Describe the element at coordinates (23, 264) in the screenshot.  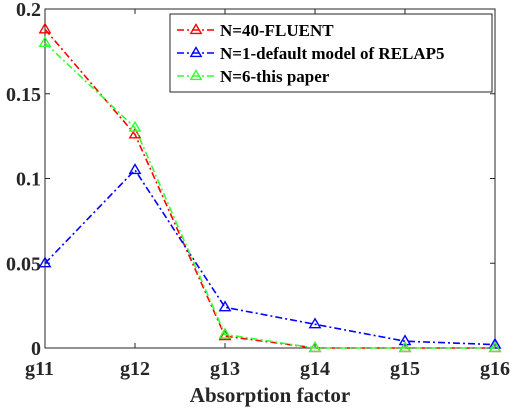
I see `y-tick-label: 0.05` at that location.